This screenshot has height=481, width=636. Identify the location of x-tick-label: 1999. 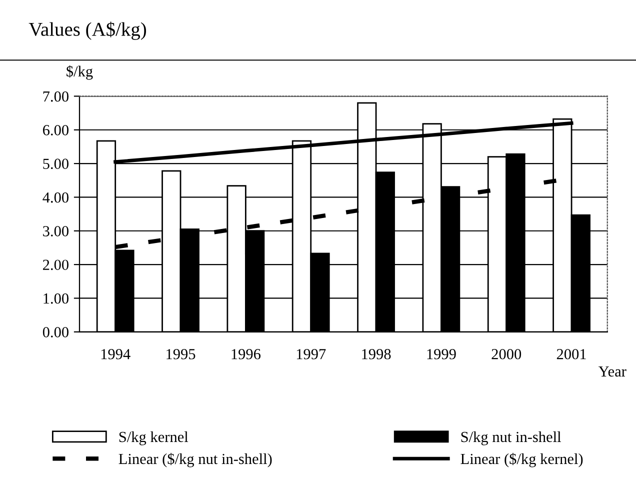
(441, 354).